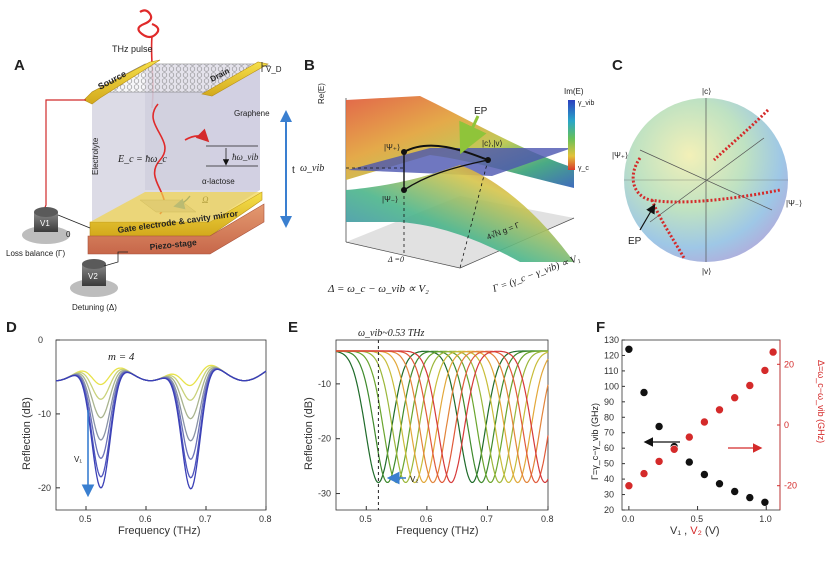  What do you see at coordinates (600, 327) in the screenshot?
I see `panel-f-label: F` at bounding box center [600, 327].